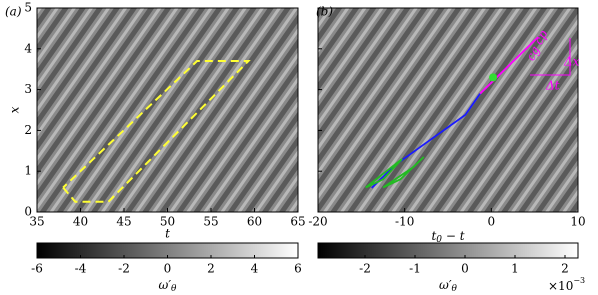 Image resolution: width=598 pixels, height=295 pixels. Describe the element at coordinates (579, 280) in the screenshot. I see `multiplier-exponent: −3` at that location.